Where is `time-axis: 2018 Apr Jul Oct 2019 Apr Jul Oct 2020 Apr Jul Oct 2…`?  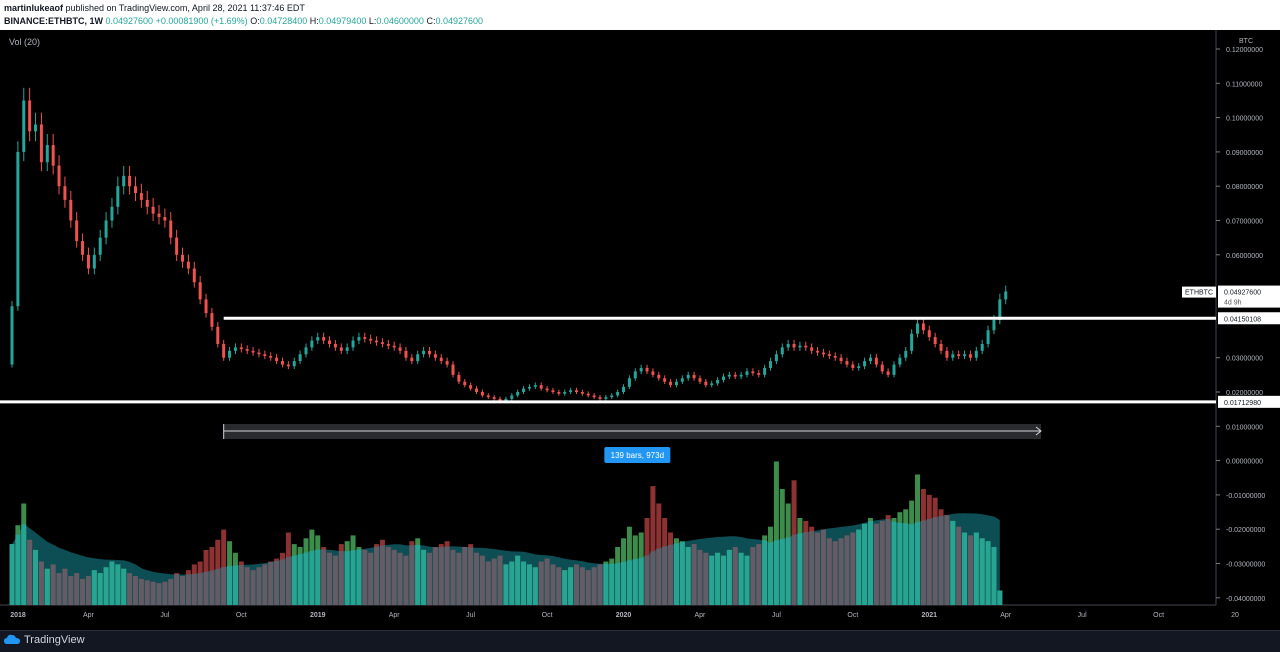
time-axis: 2018 Apr Jul Oct 2019 Apr Jul Oct 2020 Apr Jul Oct 2… is located at coordinates (624, 615).